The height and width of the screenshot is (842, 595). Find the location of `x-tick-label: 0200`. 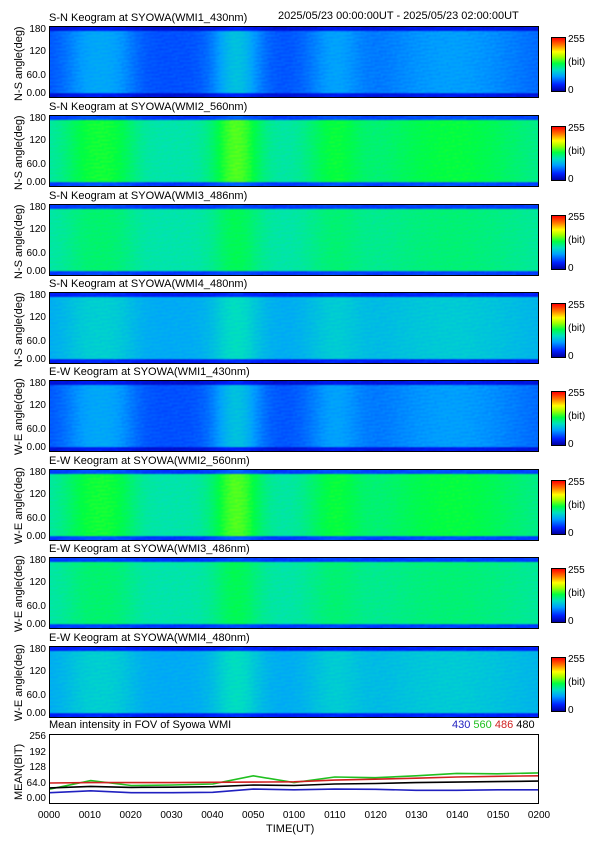

x-tick-label: 0200 is located at coordinates (539, 815).